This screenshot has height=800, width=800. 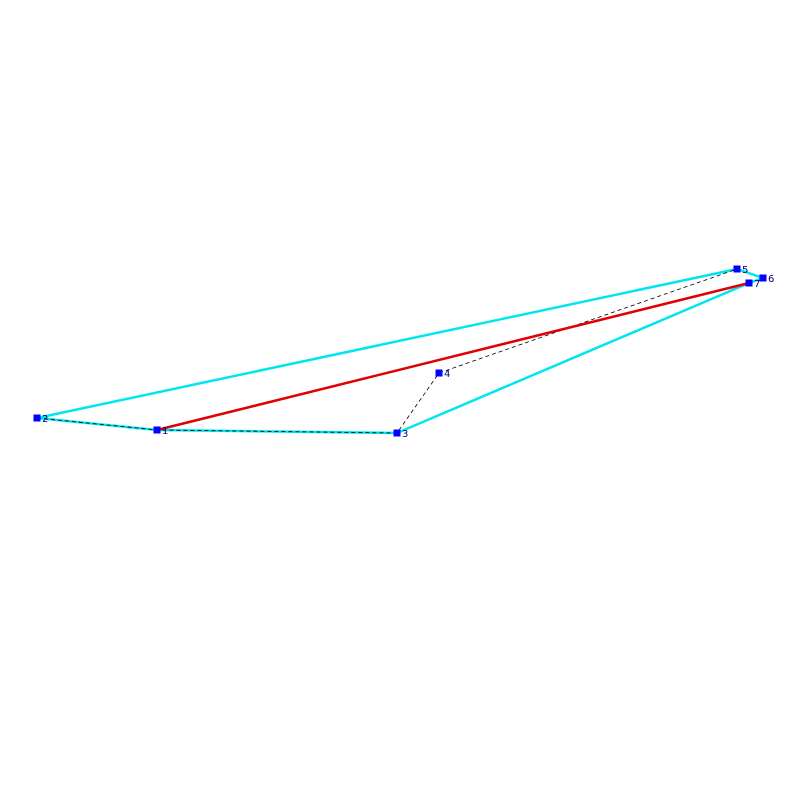 I want to click on point-7: 7, so click(x=752, y=284).